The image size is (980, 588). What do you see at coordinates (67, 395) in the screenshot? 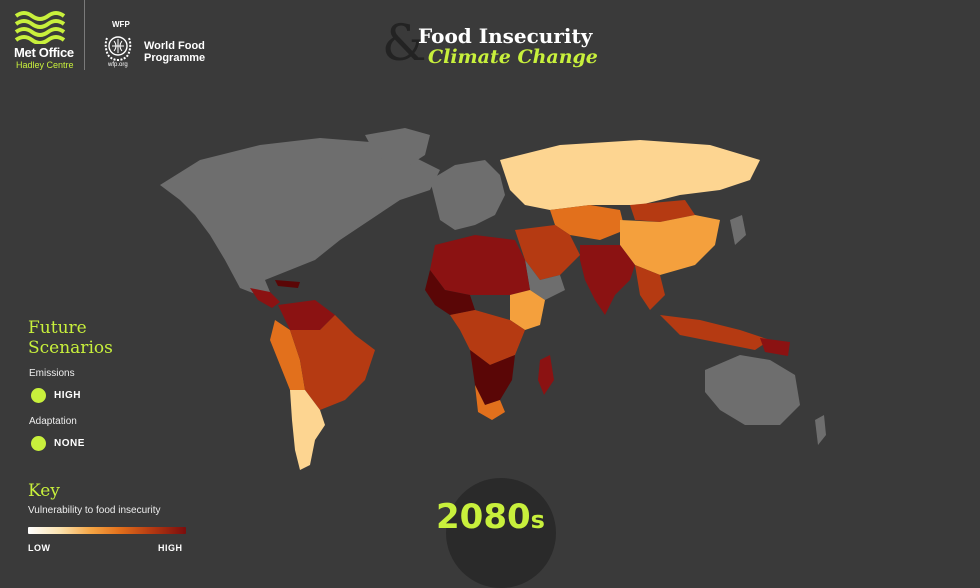
I see `emissions-value: HIGH` at bounding box center [67, 395].